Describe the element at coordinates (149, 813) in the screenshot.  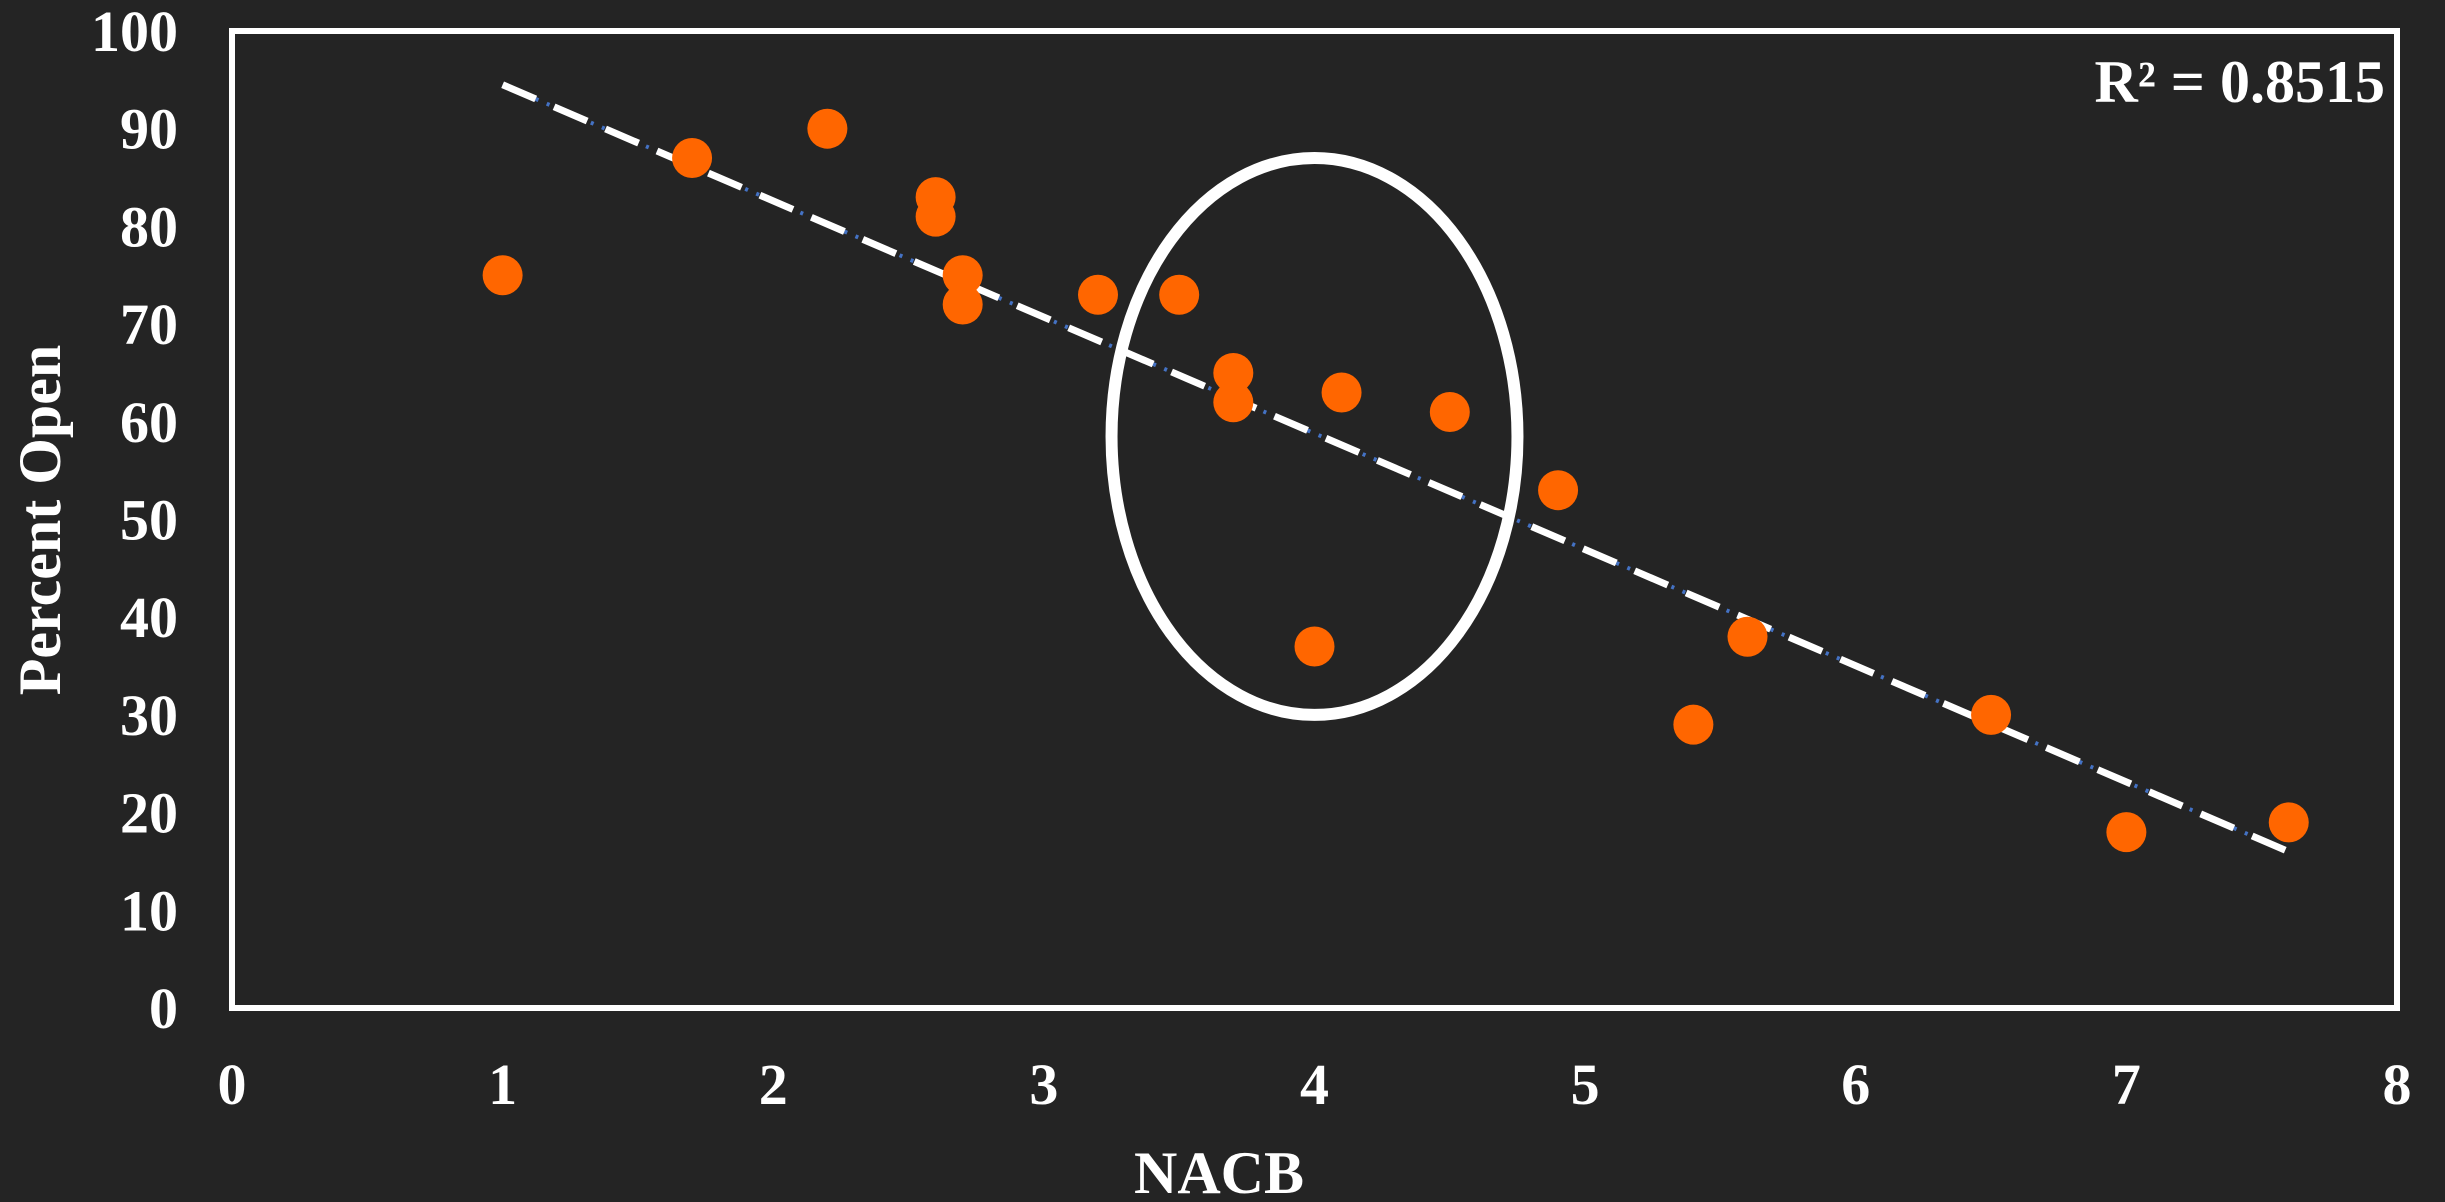
I see `y-tick-label: 20` at that location.